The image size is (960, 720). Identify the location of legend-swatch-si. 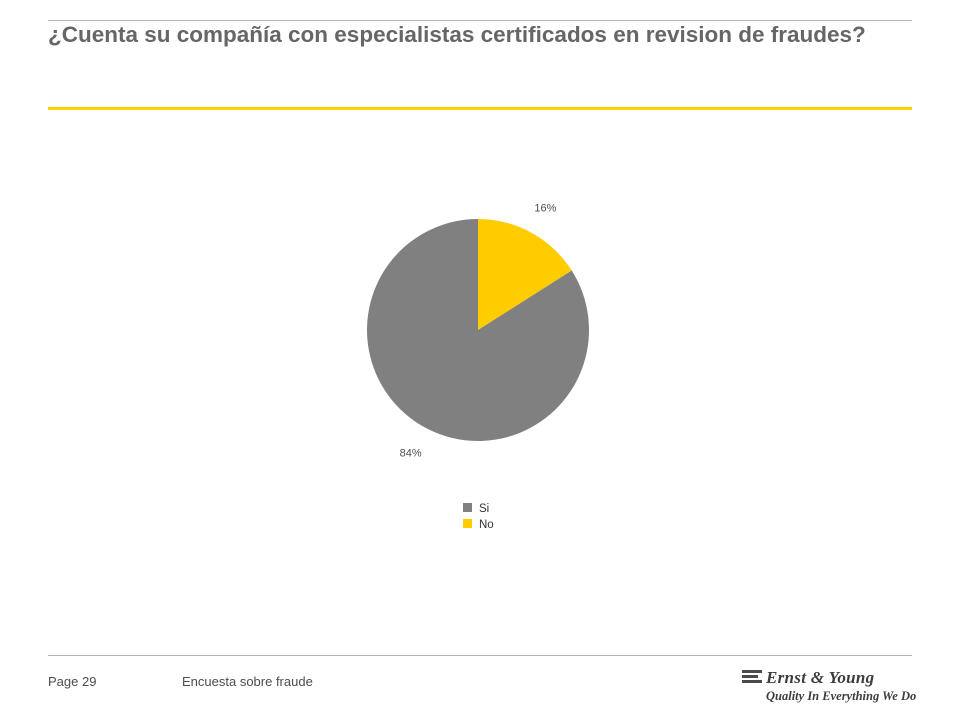
(467, 507).